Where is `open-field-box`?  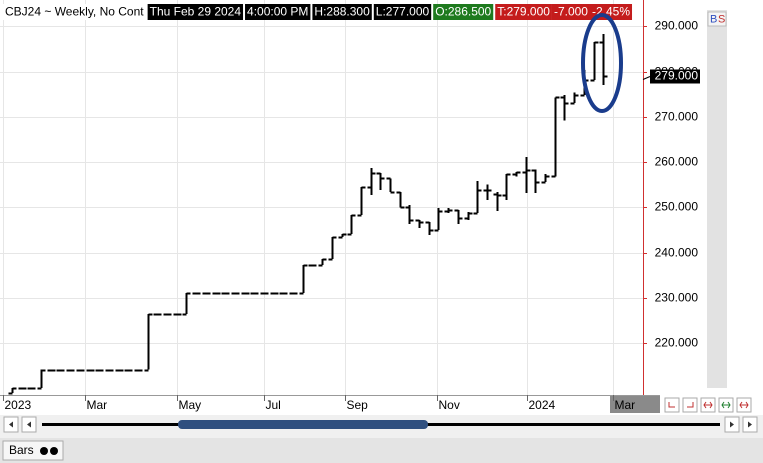 open-field-box is located at coordinates (463, 12).